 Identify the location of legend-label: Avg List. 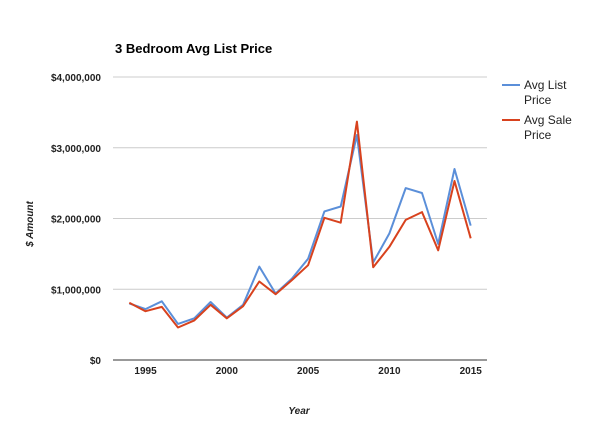
(545, 85).